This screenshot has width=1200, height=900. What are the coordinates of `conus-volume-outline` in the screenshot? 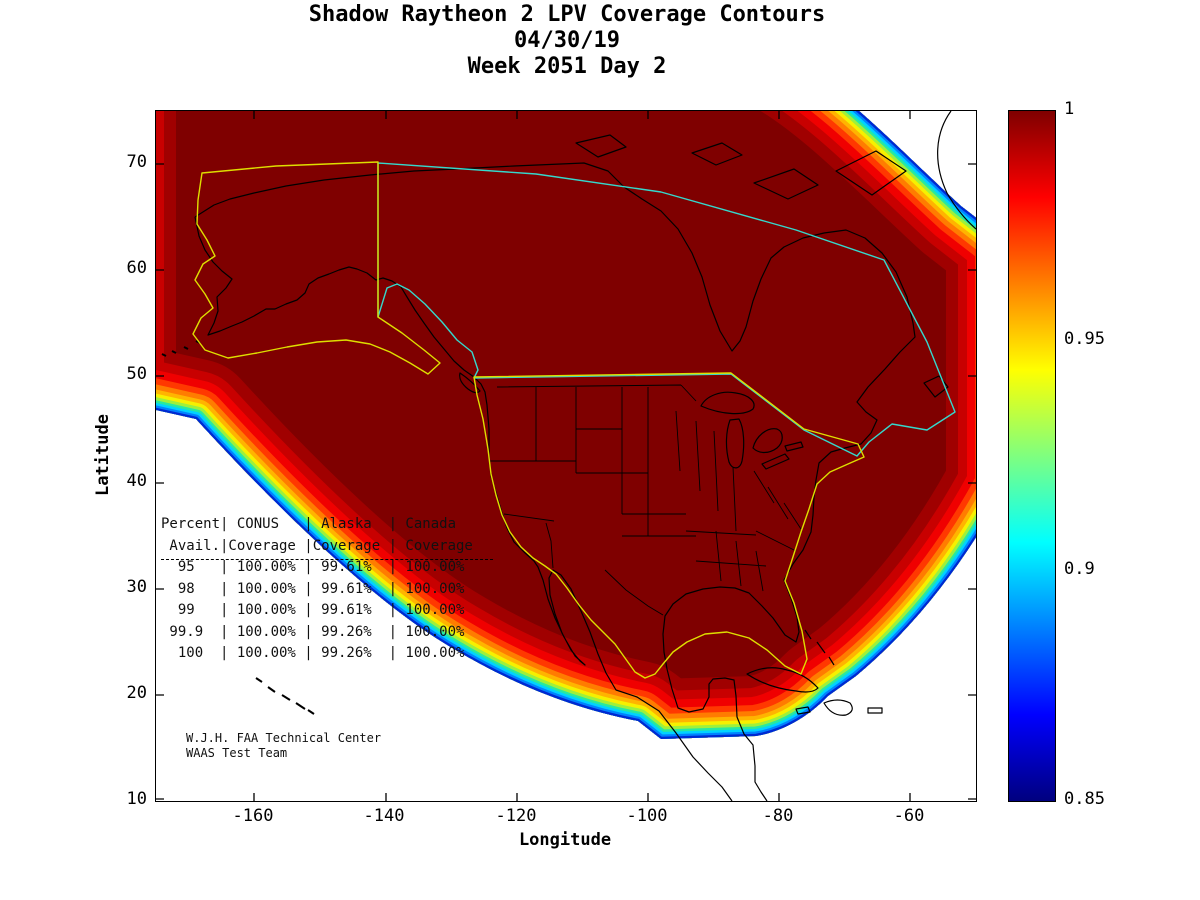 It's located at (669, 525).